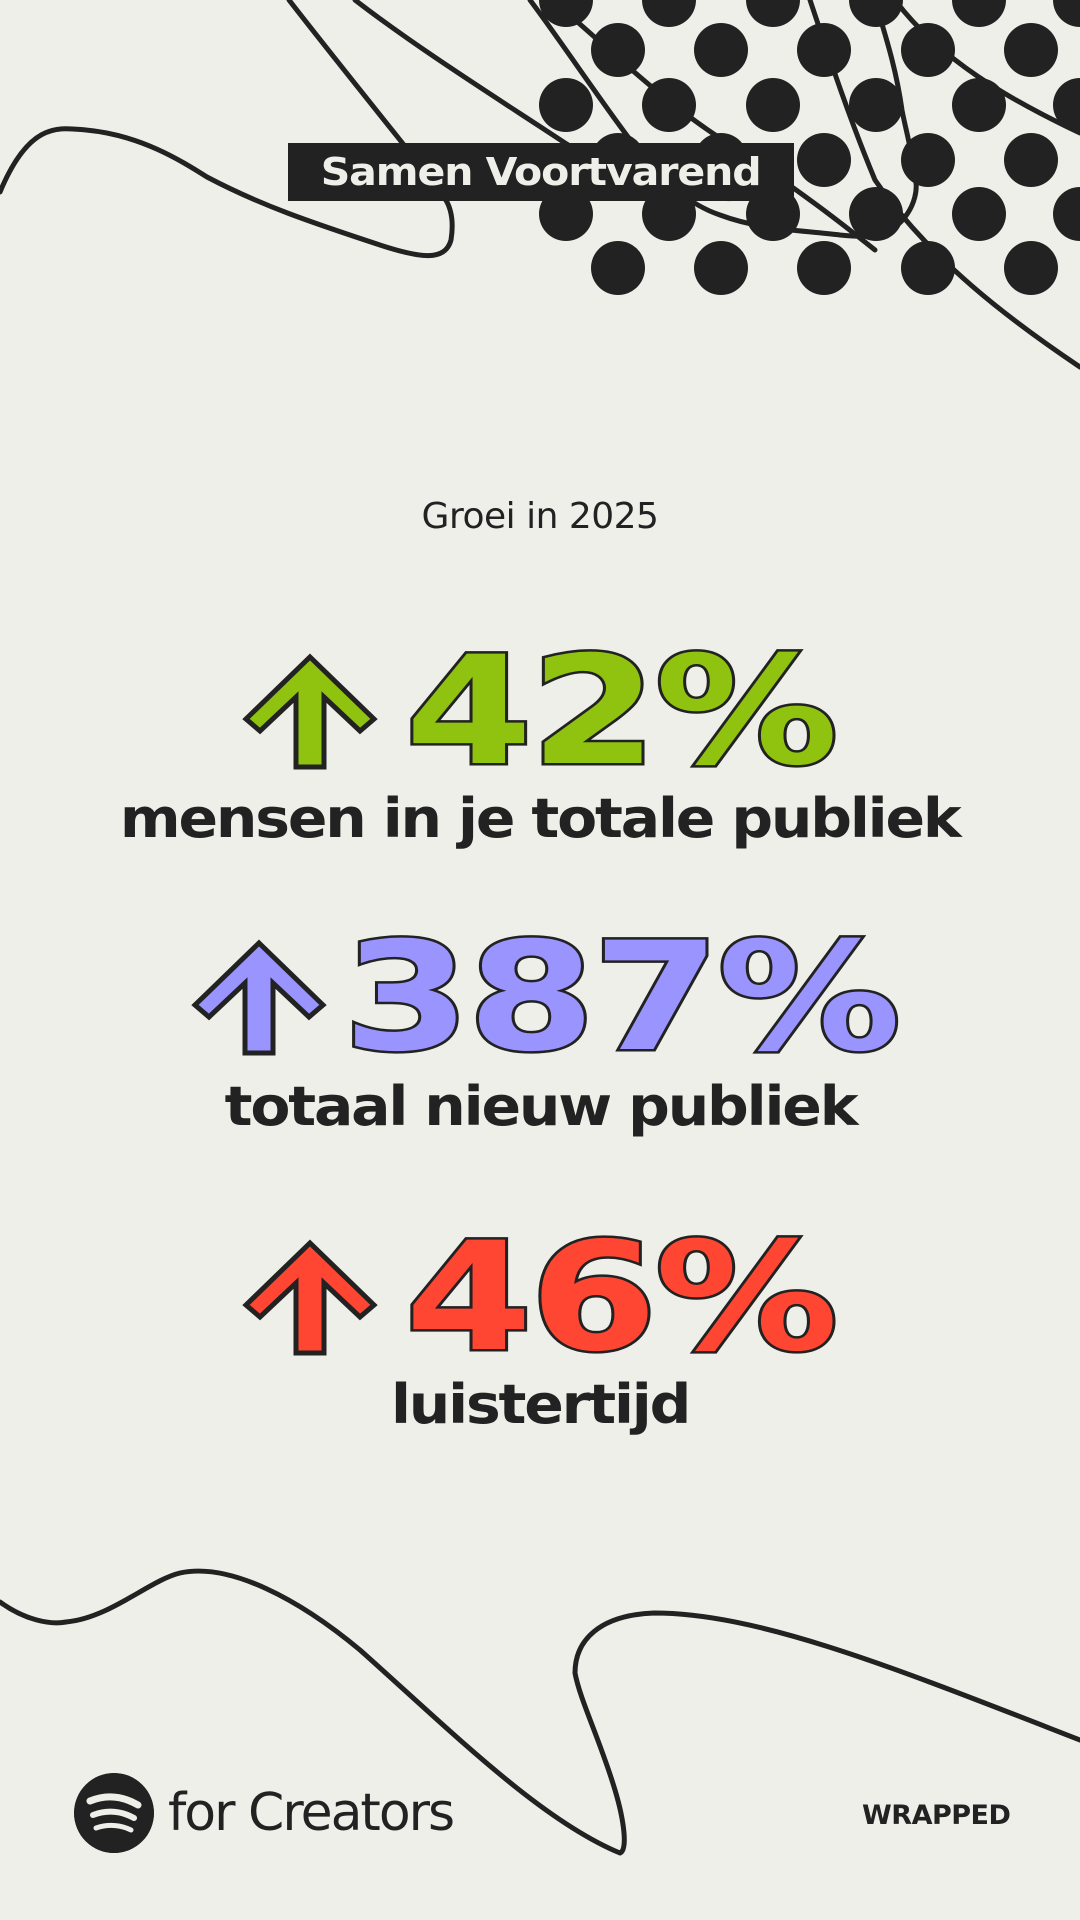 The width and height of the screenshot is (1080, 1920). Describe the element at coordinates (541, 172) in the screenshot. I see `section-tag: Samen Voortvarend` at that location.